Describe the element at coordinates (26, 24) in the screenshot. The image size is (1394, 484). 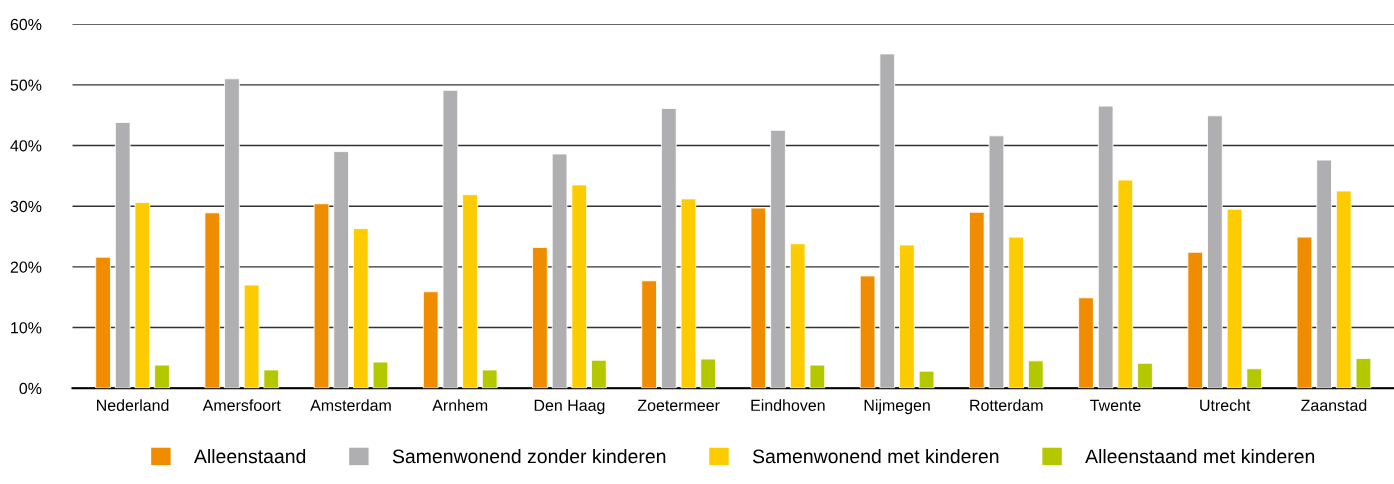
I see `y-tick-label: 60%` at that location.